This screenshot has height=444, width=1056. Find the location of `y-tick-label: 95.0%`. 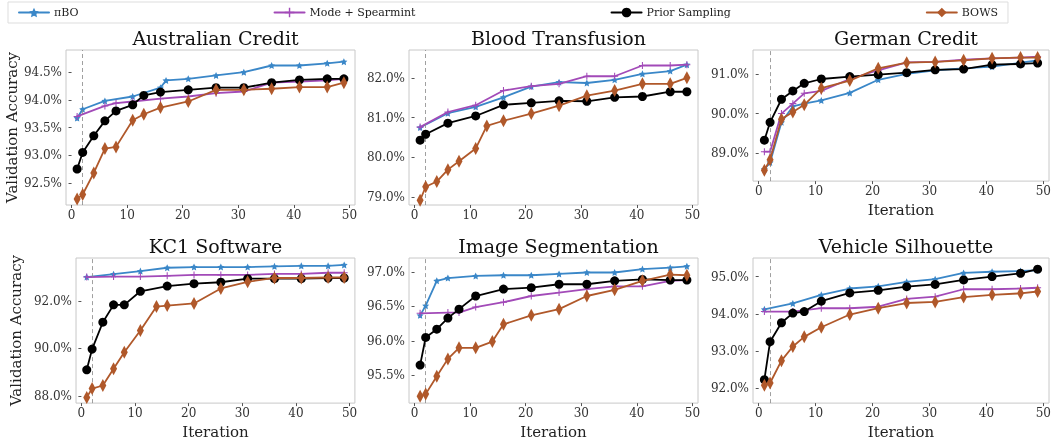

y-tick-label: 95.0% is located at coordinates (729, 276).